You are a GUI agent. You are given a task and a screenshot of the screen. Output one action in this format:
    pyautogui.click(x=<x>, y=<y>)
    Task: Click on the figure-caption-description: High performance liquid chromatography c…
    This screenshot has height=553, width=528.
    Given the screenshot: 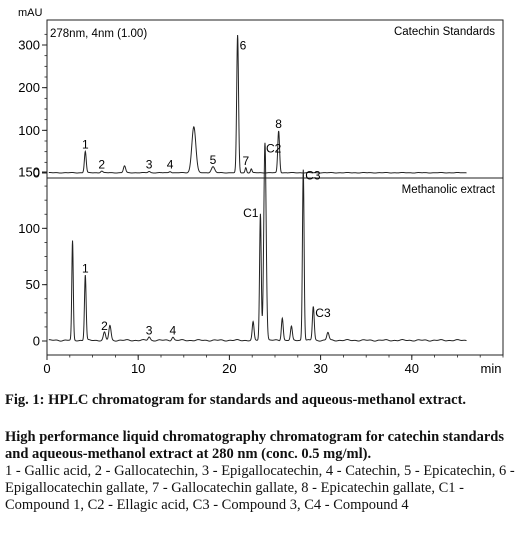 What is the action you would take?
    pyautogui.click(x=255, y=445)
    